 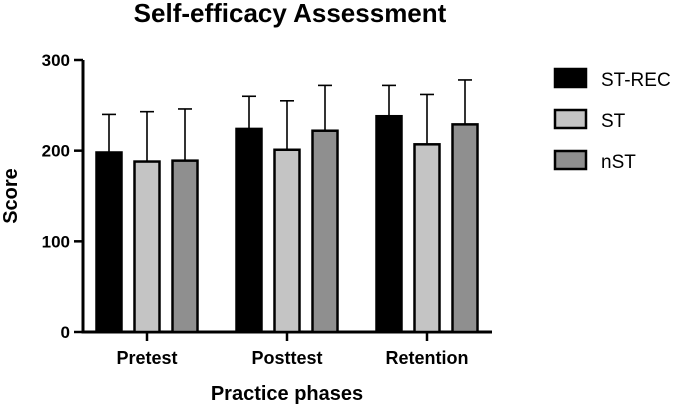 What do you see at coordinates (570, 160) in the screenshot?
I see `legend-swatch-nst` at bounding box center [570, 160].